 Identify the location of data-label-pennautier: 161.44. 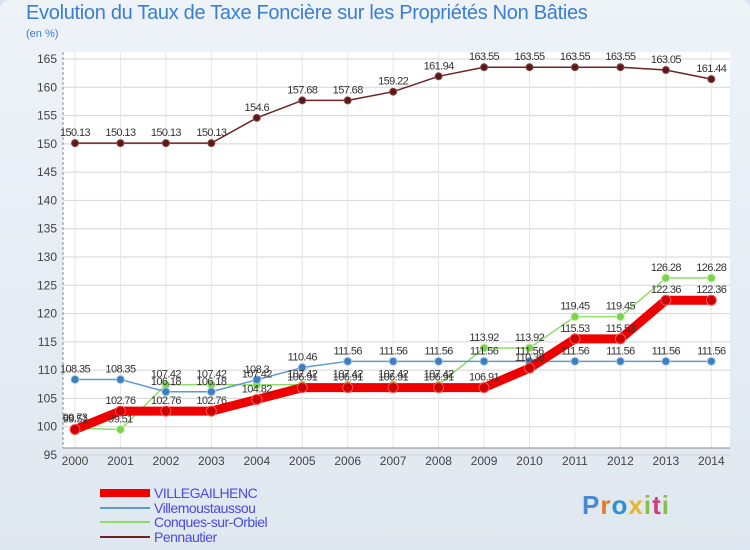
(711, 69).